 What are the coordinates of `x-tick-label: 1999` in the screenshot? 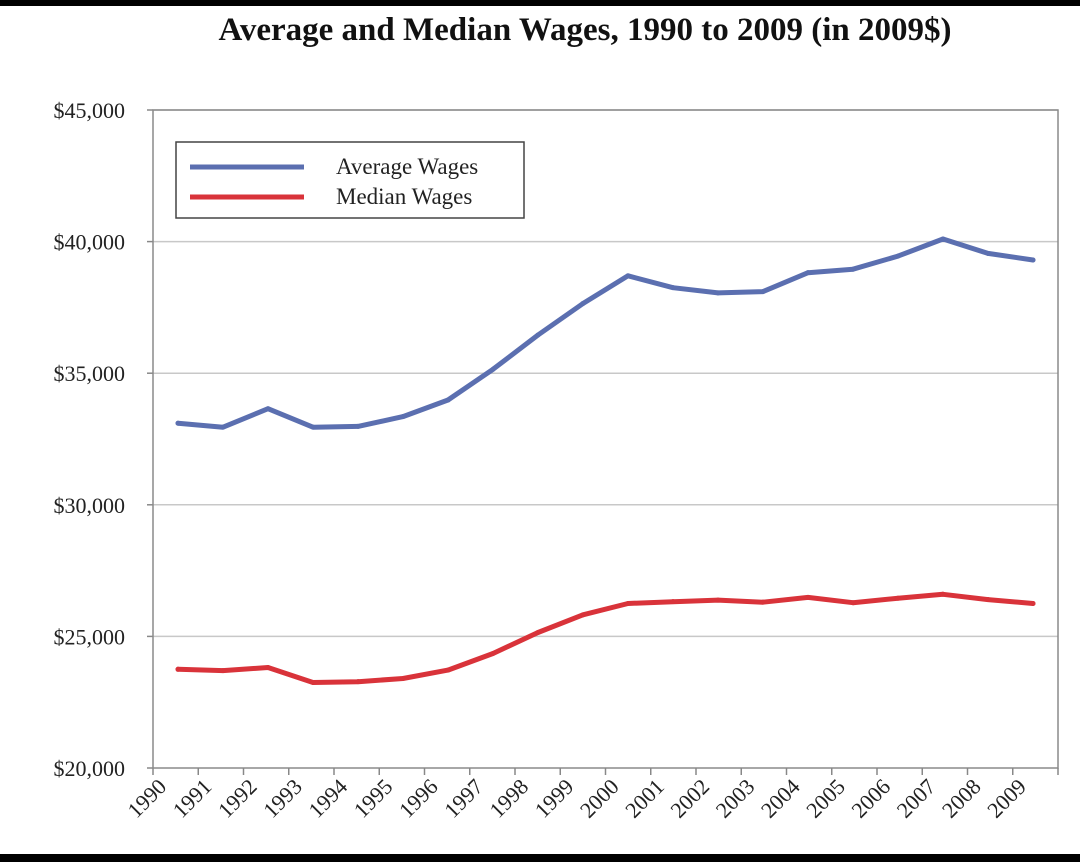 It's located at (554, 798).